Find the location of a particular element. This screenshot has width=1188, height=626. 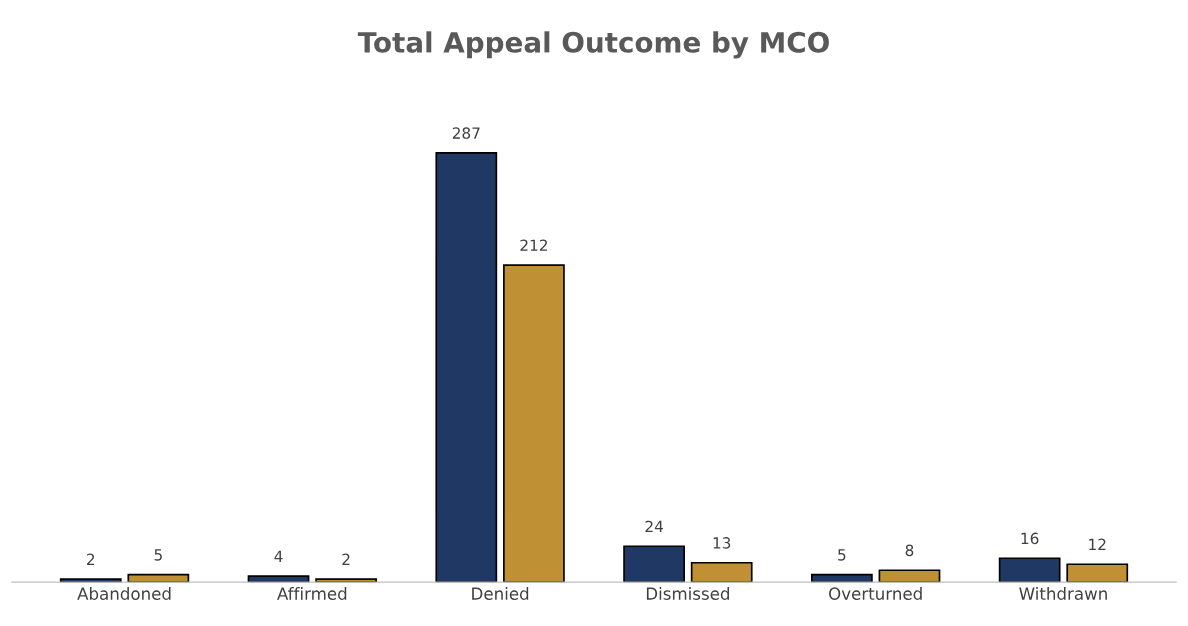

x-tick-label: Withdrawn is located at coordinates (1063, 593).